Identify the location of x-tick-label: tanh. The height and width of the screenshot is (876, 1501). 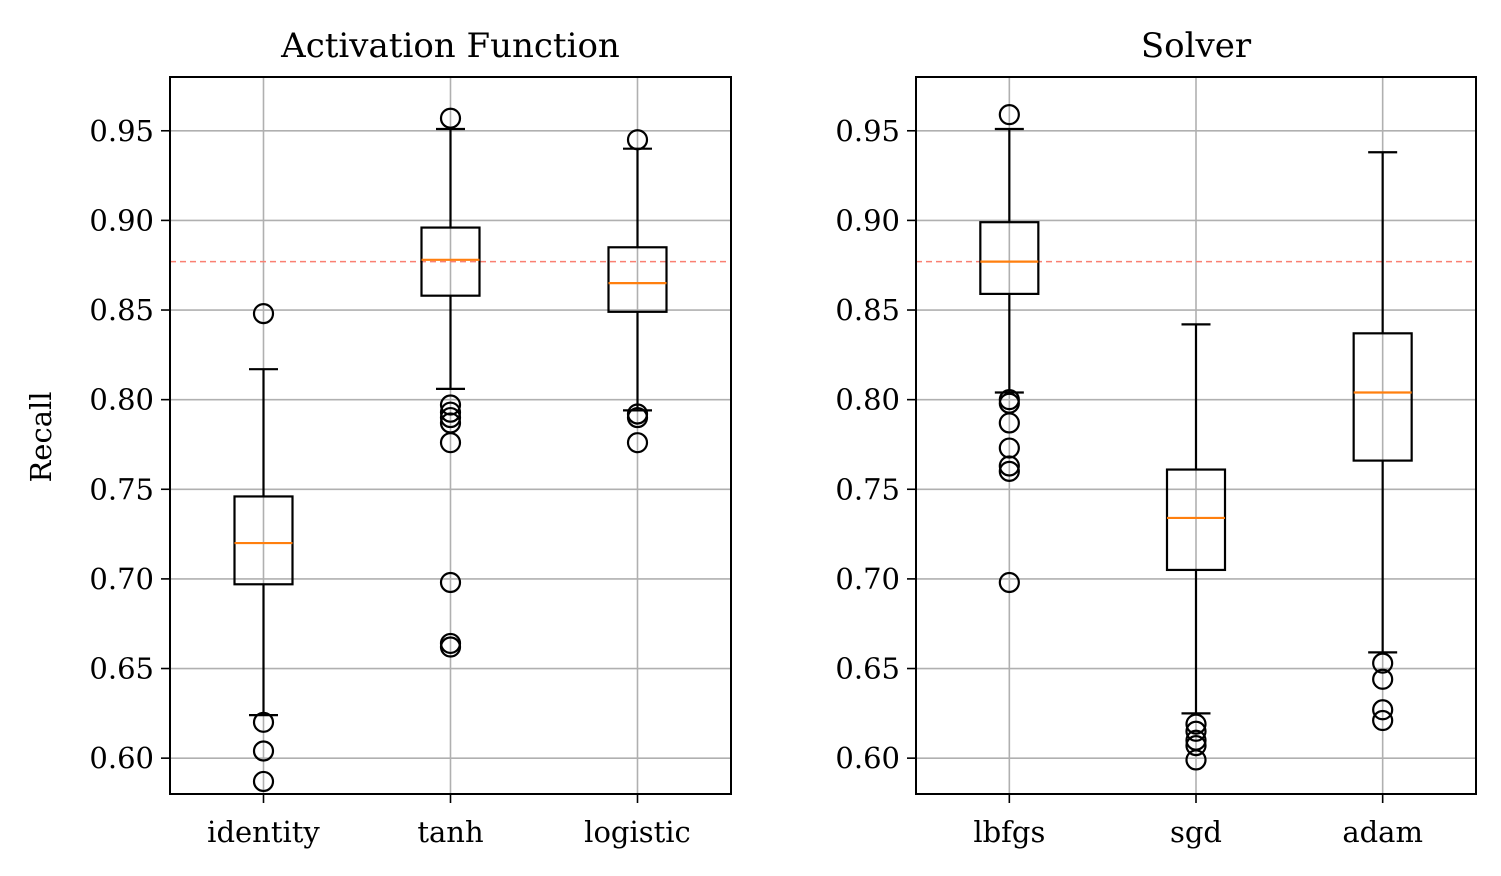
(450, 832).